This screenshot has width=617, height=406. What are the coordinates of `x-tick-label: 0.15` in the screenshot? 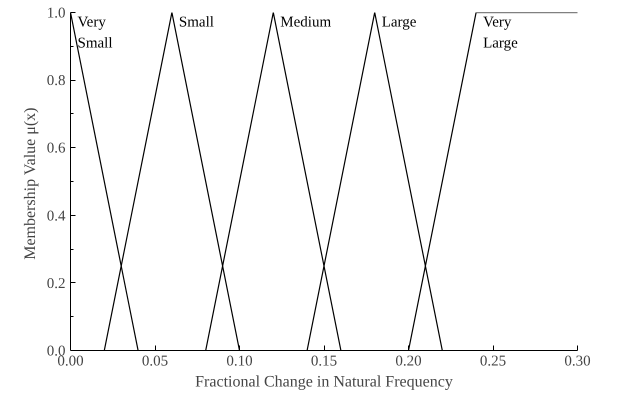 It's located at (324, 362).